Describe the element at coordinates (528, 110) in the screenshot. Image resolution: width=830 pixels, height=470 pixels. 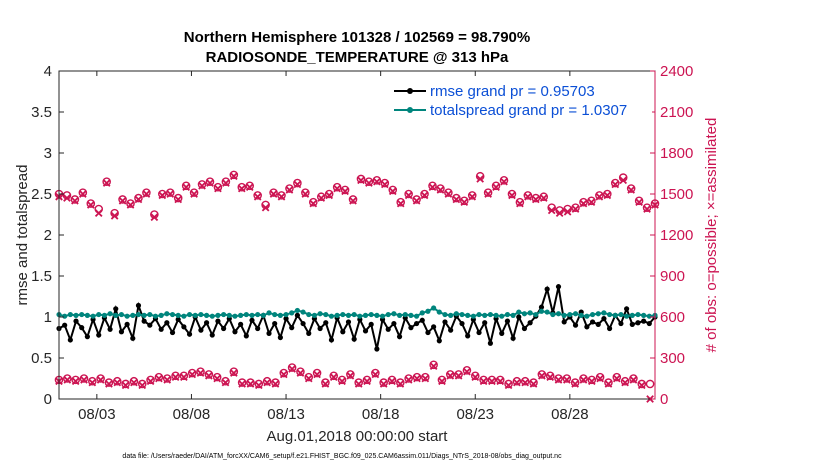
I see `legend-label-spread: totalspread grand pr = 1.0307` at that location.